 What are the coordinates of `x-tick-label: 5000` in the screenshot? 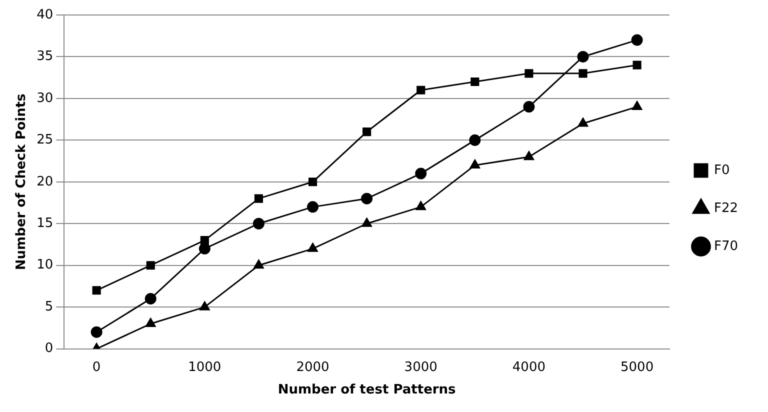 It's located at (637, 367).